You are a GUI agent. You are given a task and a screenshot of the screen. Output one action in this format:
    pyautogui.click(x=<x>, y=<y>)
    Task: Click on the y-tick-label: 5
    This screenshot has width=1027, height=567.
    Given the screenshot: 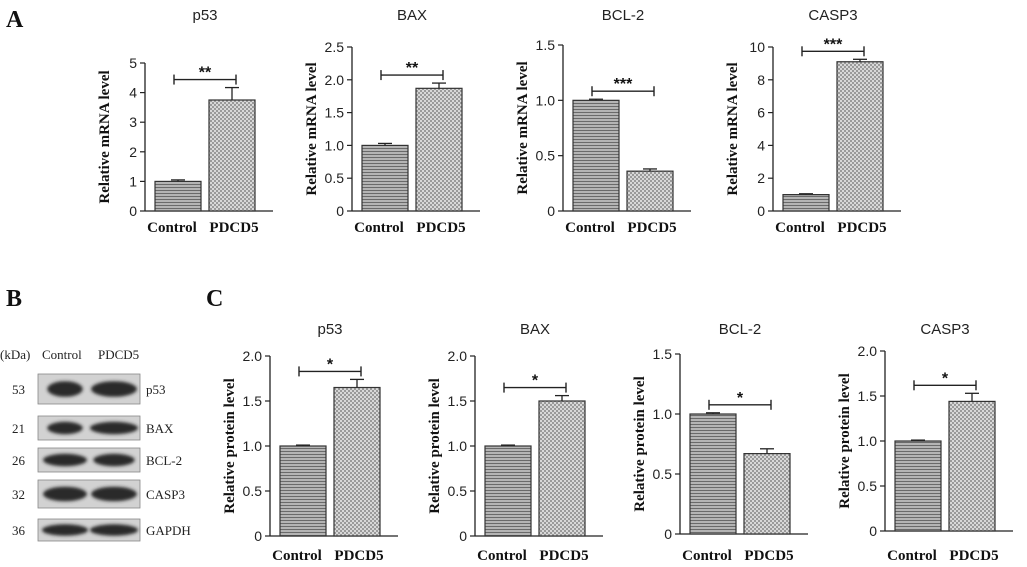 What is the action you would take?
    pyautogui.click(x=133, y=63)
    